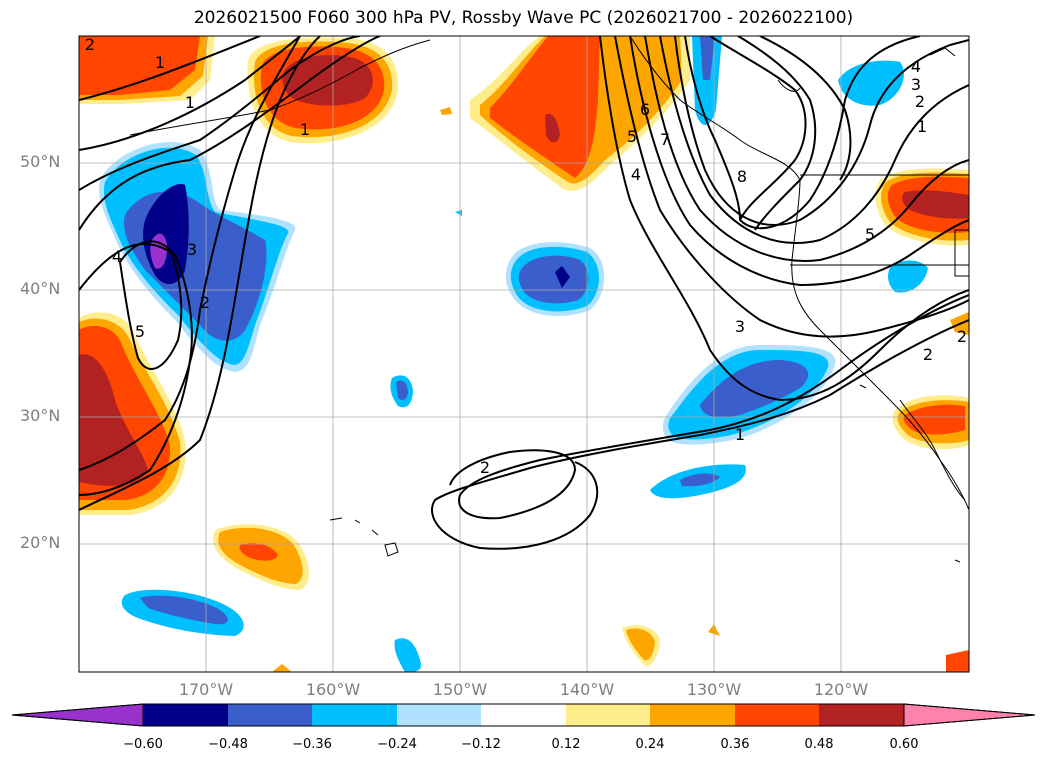 Image resolution: width=1047 pixels, height=765 pixels. What do you see at coordinates (566, 744) in the screenshot?
I see `colorbar-tick-label: 0.12` at bounding box center [566, 744].